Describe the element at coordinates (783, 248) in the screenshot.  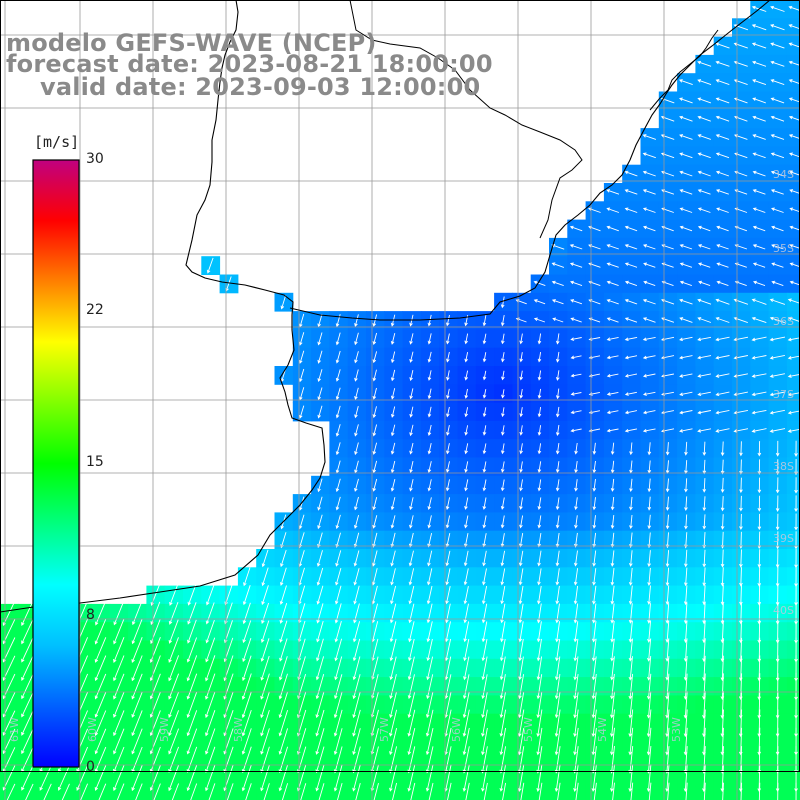
I see `lat-label: 35S` at that location.